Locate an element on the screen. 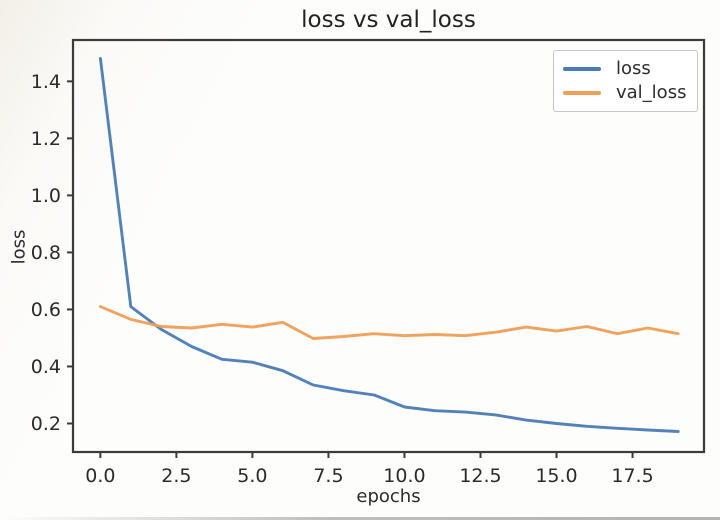 This screenshot has width=720, height=520. x-tick-label: 5.0 is located at coordinates (252, 476).